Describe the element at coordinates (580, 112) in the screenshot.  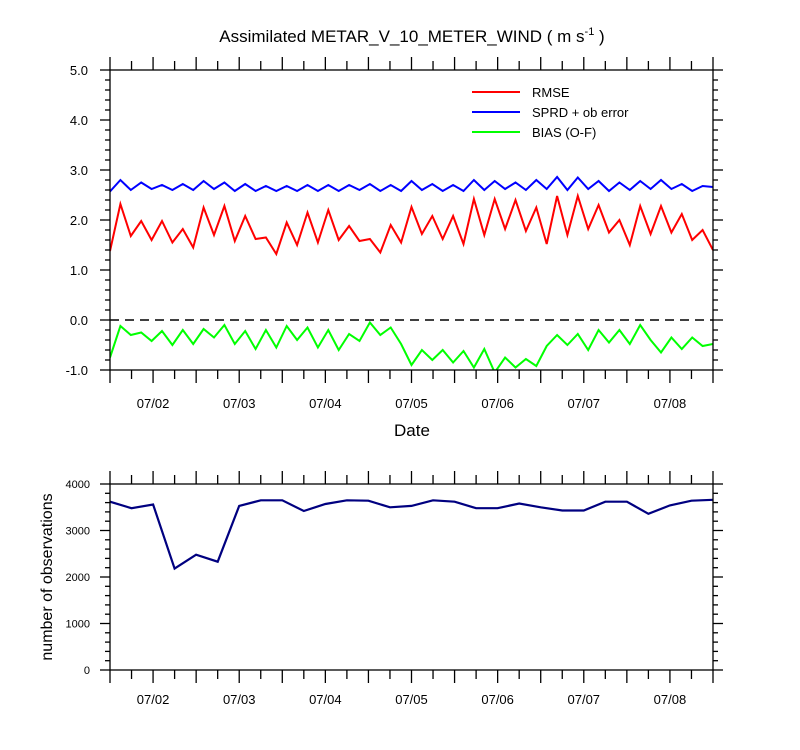
I see `legend-label: SPRD + ob error` at that location.